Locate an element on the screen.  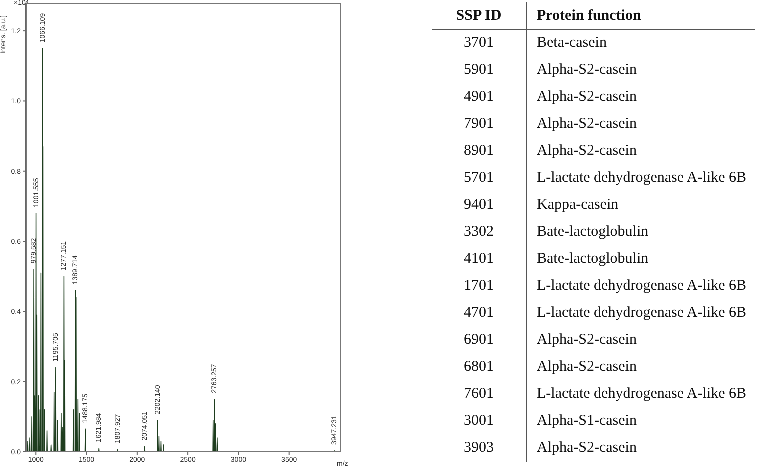
text: 6901 is located at coordinates (479, 340).